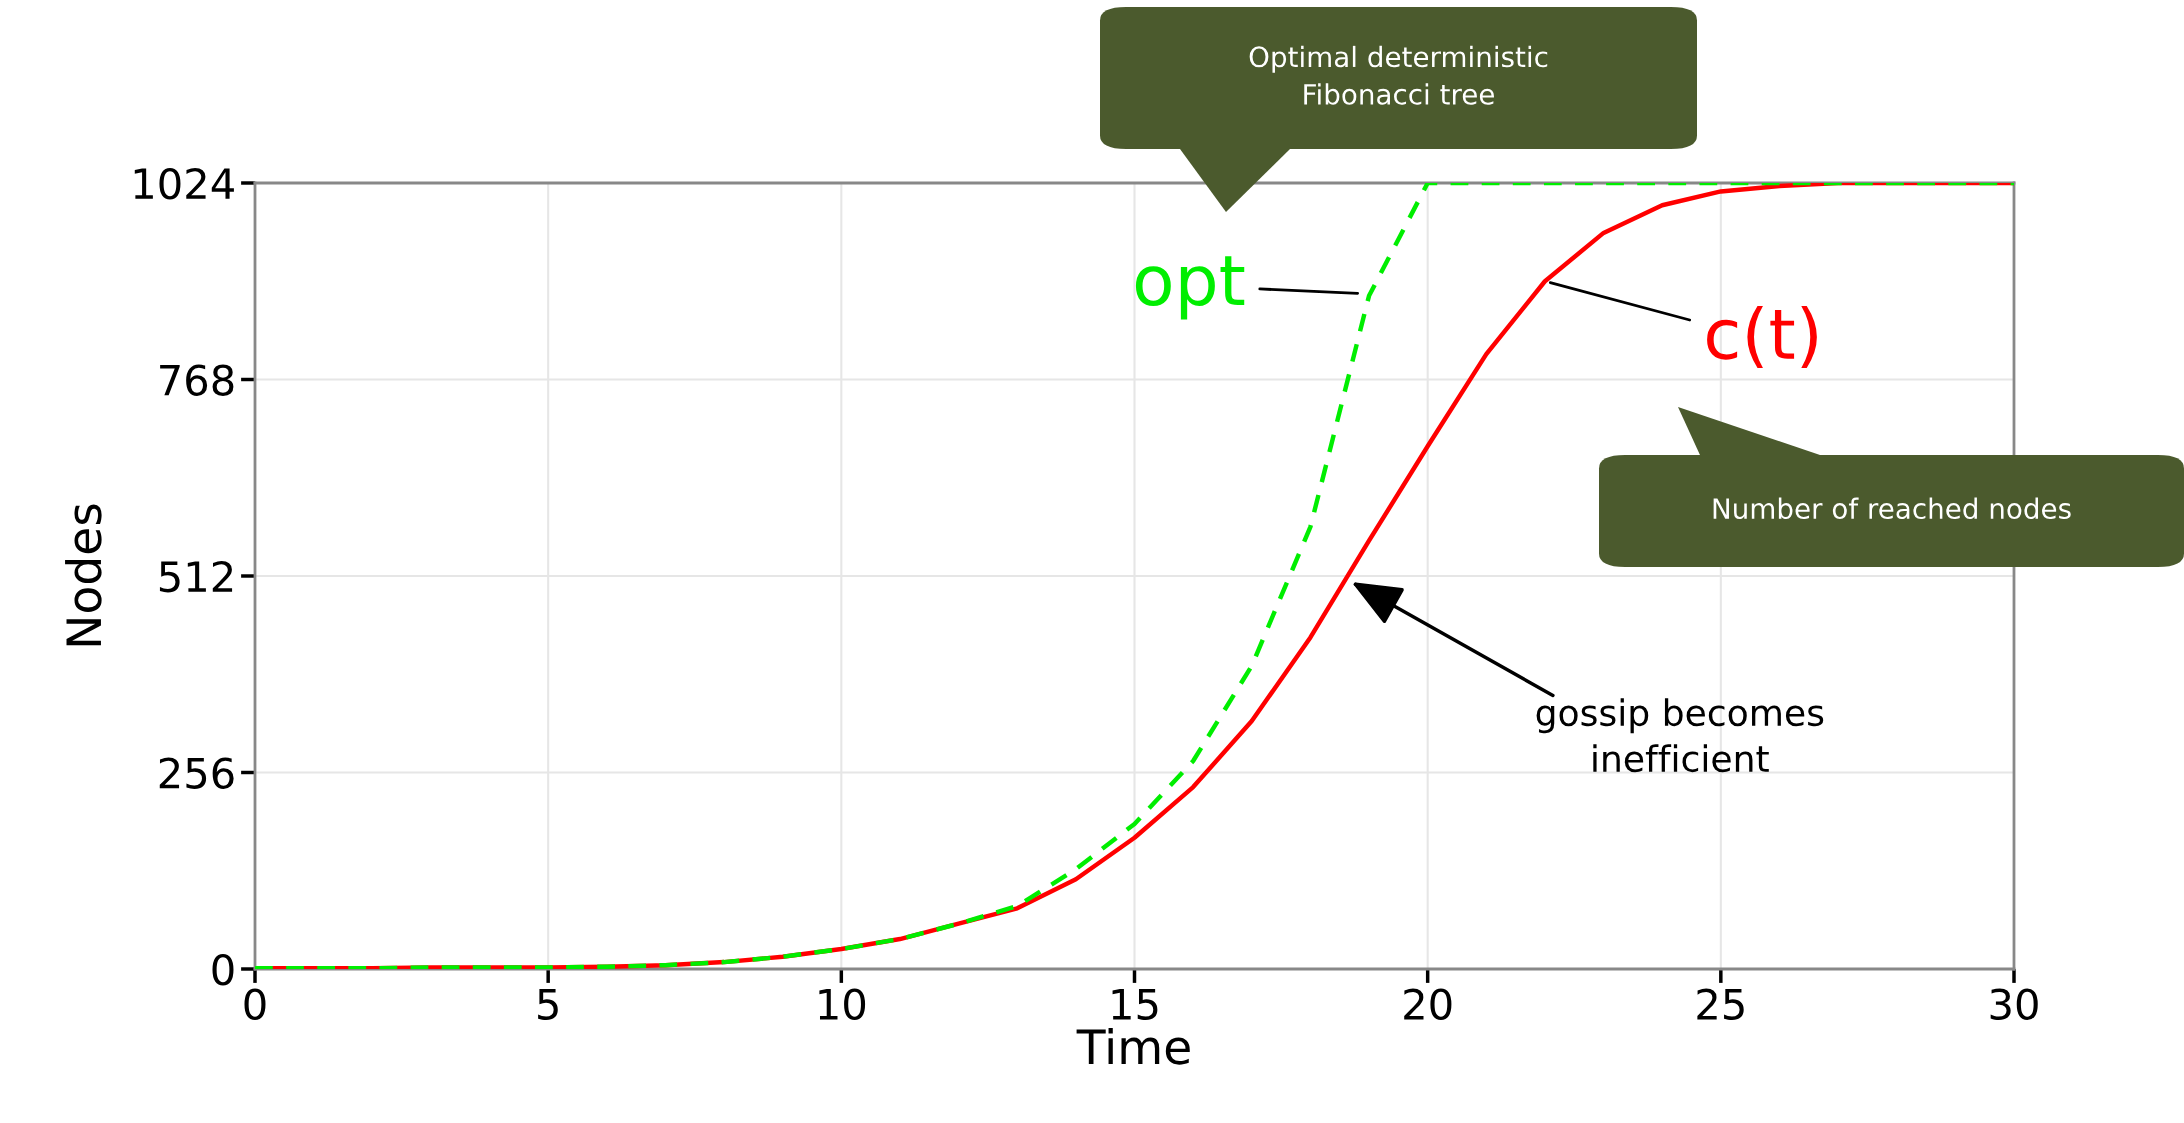  I want to click on annotation: Number of reached nodes, so click(1892, 508).